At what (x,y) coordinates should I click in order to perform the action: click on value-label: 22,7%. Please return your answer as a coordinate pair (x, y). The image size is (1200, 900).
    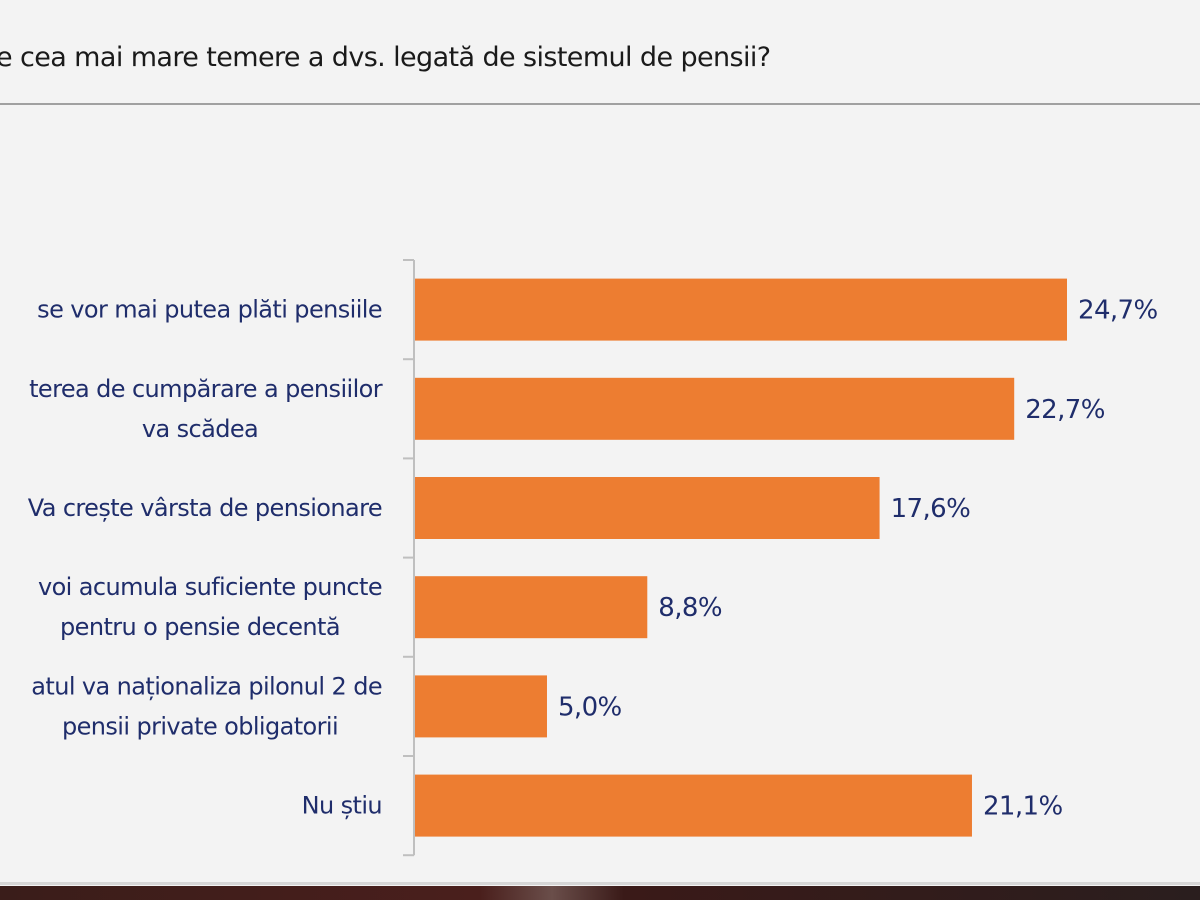
    Looking at the image, I should click on (1065, 410).